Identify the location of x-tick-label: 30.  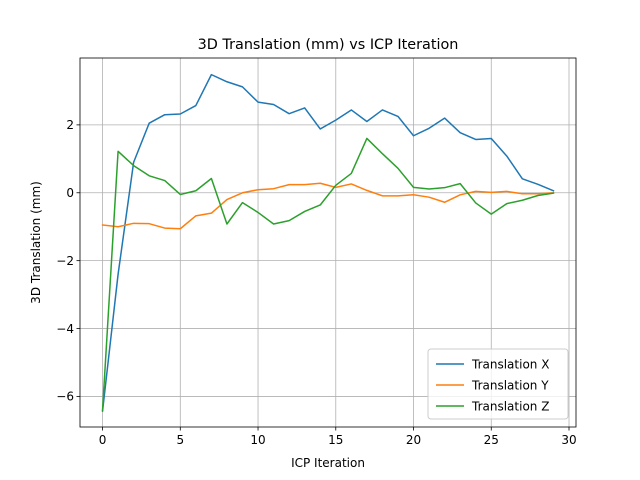
(568, 440).